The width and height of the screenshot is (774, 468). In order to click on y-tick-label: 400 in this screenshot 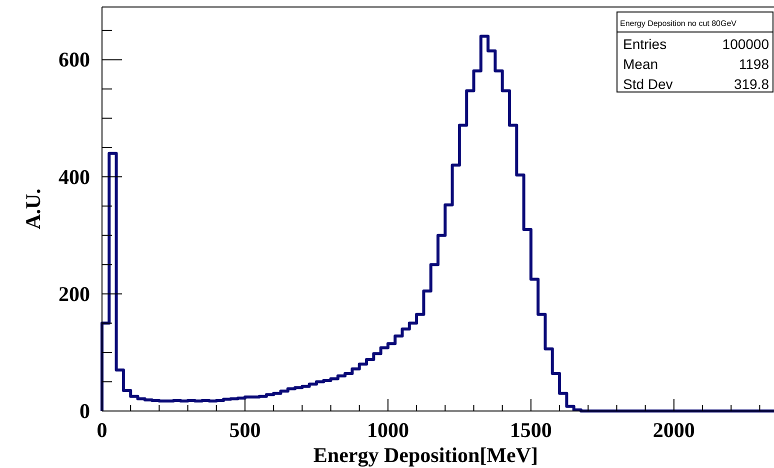, I will do `click(74, 176)`.